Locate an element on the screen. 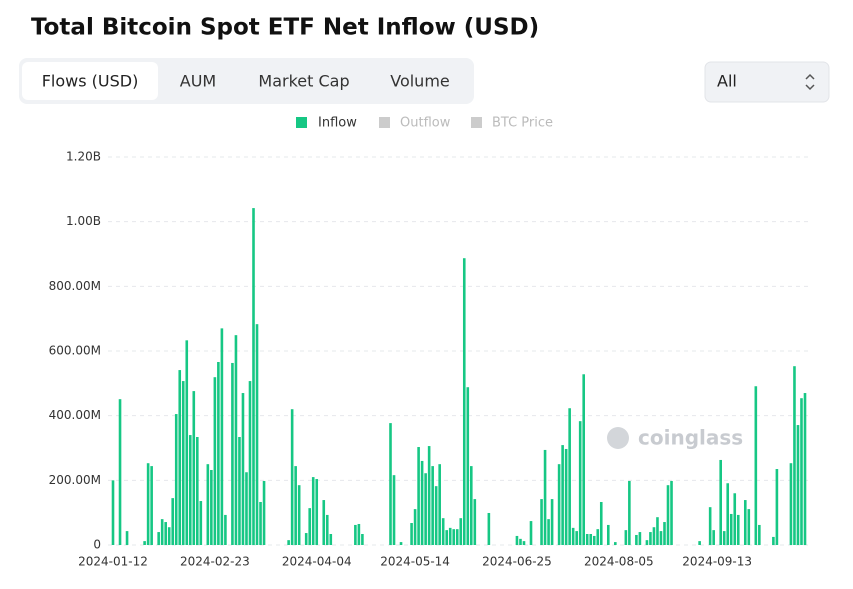 Image resolution: width=853 pixels, height=589 pixels. legend-swatch-inactive is located at coordinates (384, 122).